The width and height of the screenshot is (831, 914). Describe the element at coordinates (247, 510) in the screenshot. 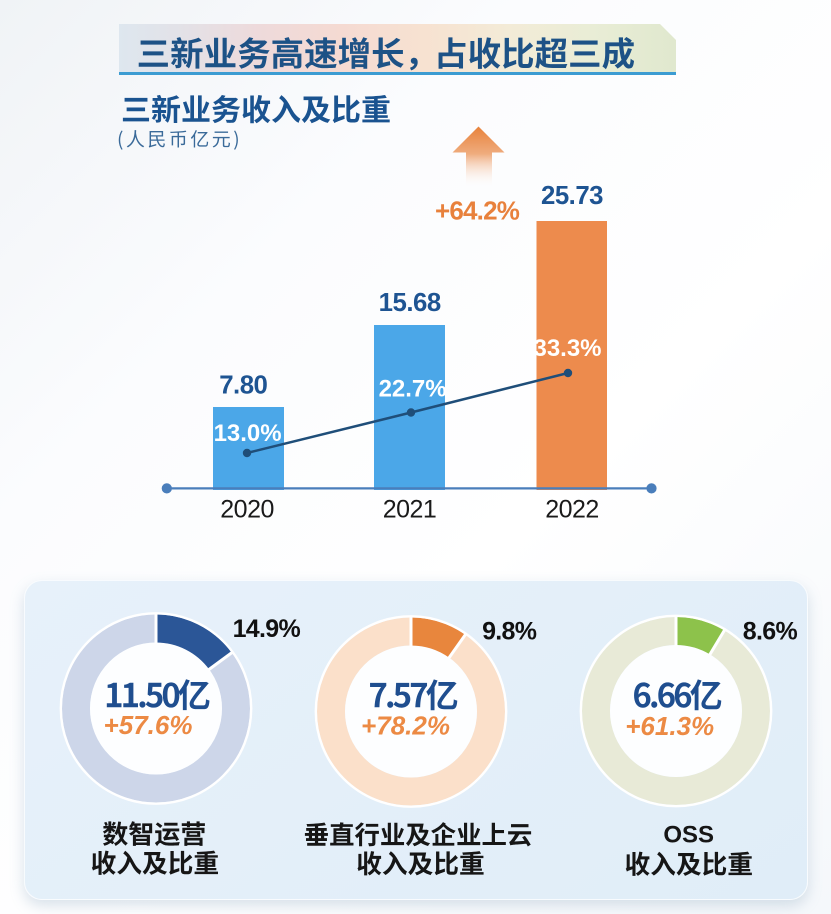

I see `svg-text: 2020` at that location.